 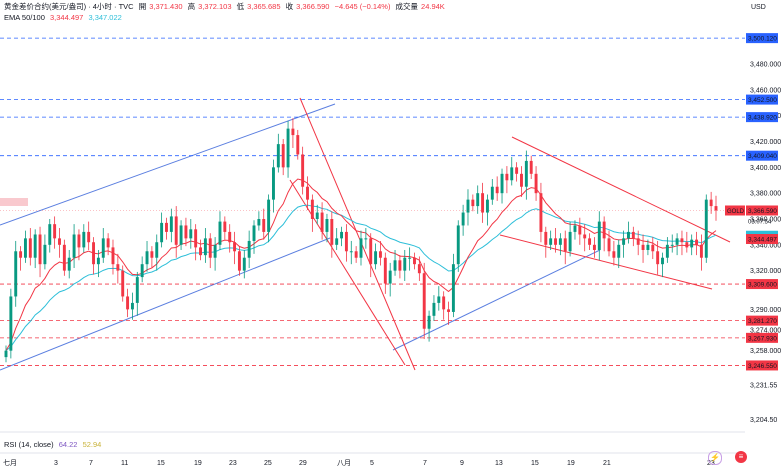 What do you see at coordinates (715, 458) in the screenshot?
I see `lightning-icon: ⚡` at bounding box center [715, 458].